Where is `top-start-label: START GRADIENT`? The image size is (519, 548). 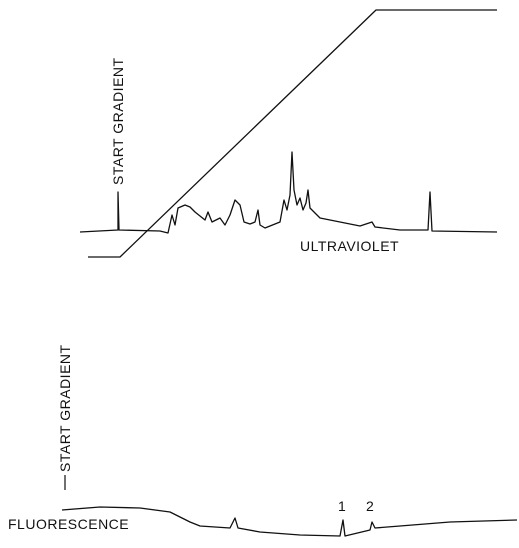
top-start-label: START GRADIENT is located at coordinates (118, 121).